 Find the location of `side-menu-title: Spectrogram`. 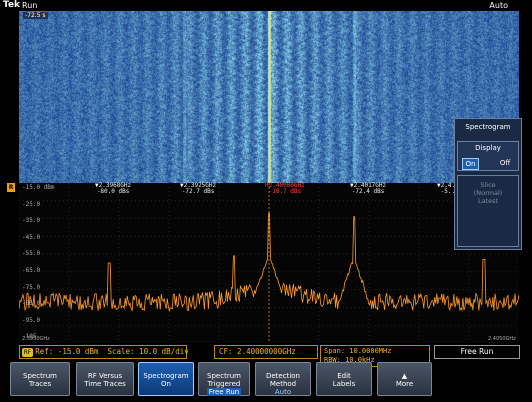

side-menu-title: Spectrogram is located at coordinates (488, 127).